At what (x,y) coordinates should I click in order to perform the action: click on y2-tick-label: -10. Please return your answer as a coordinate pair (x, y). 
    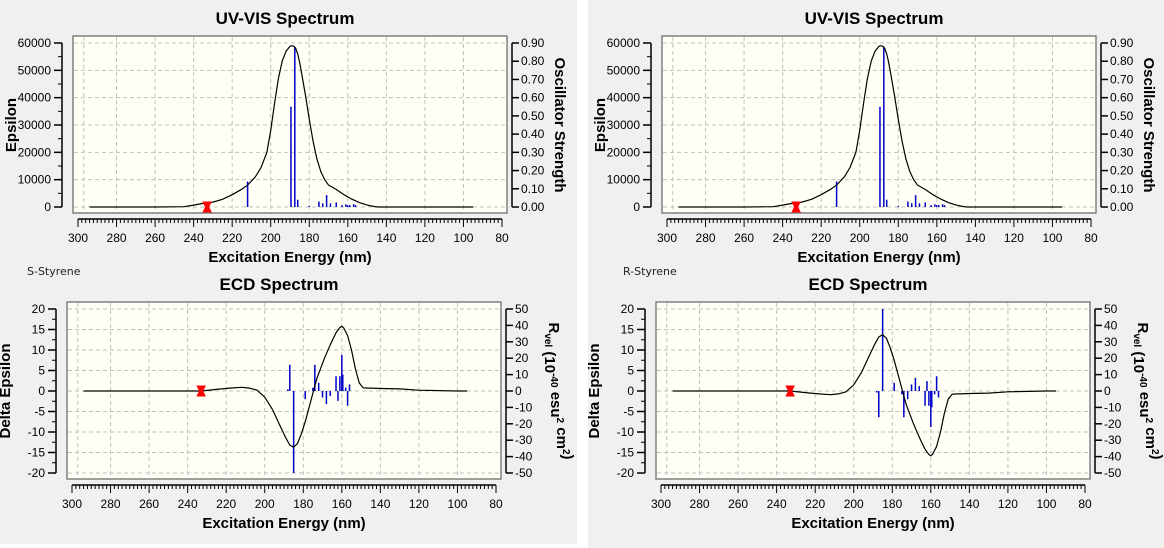
    Looking at the image, I should click on (524, 407).